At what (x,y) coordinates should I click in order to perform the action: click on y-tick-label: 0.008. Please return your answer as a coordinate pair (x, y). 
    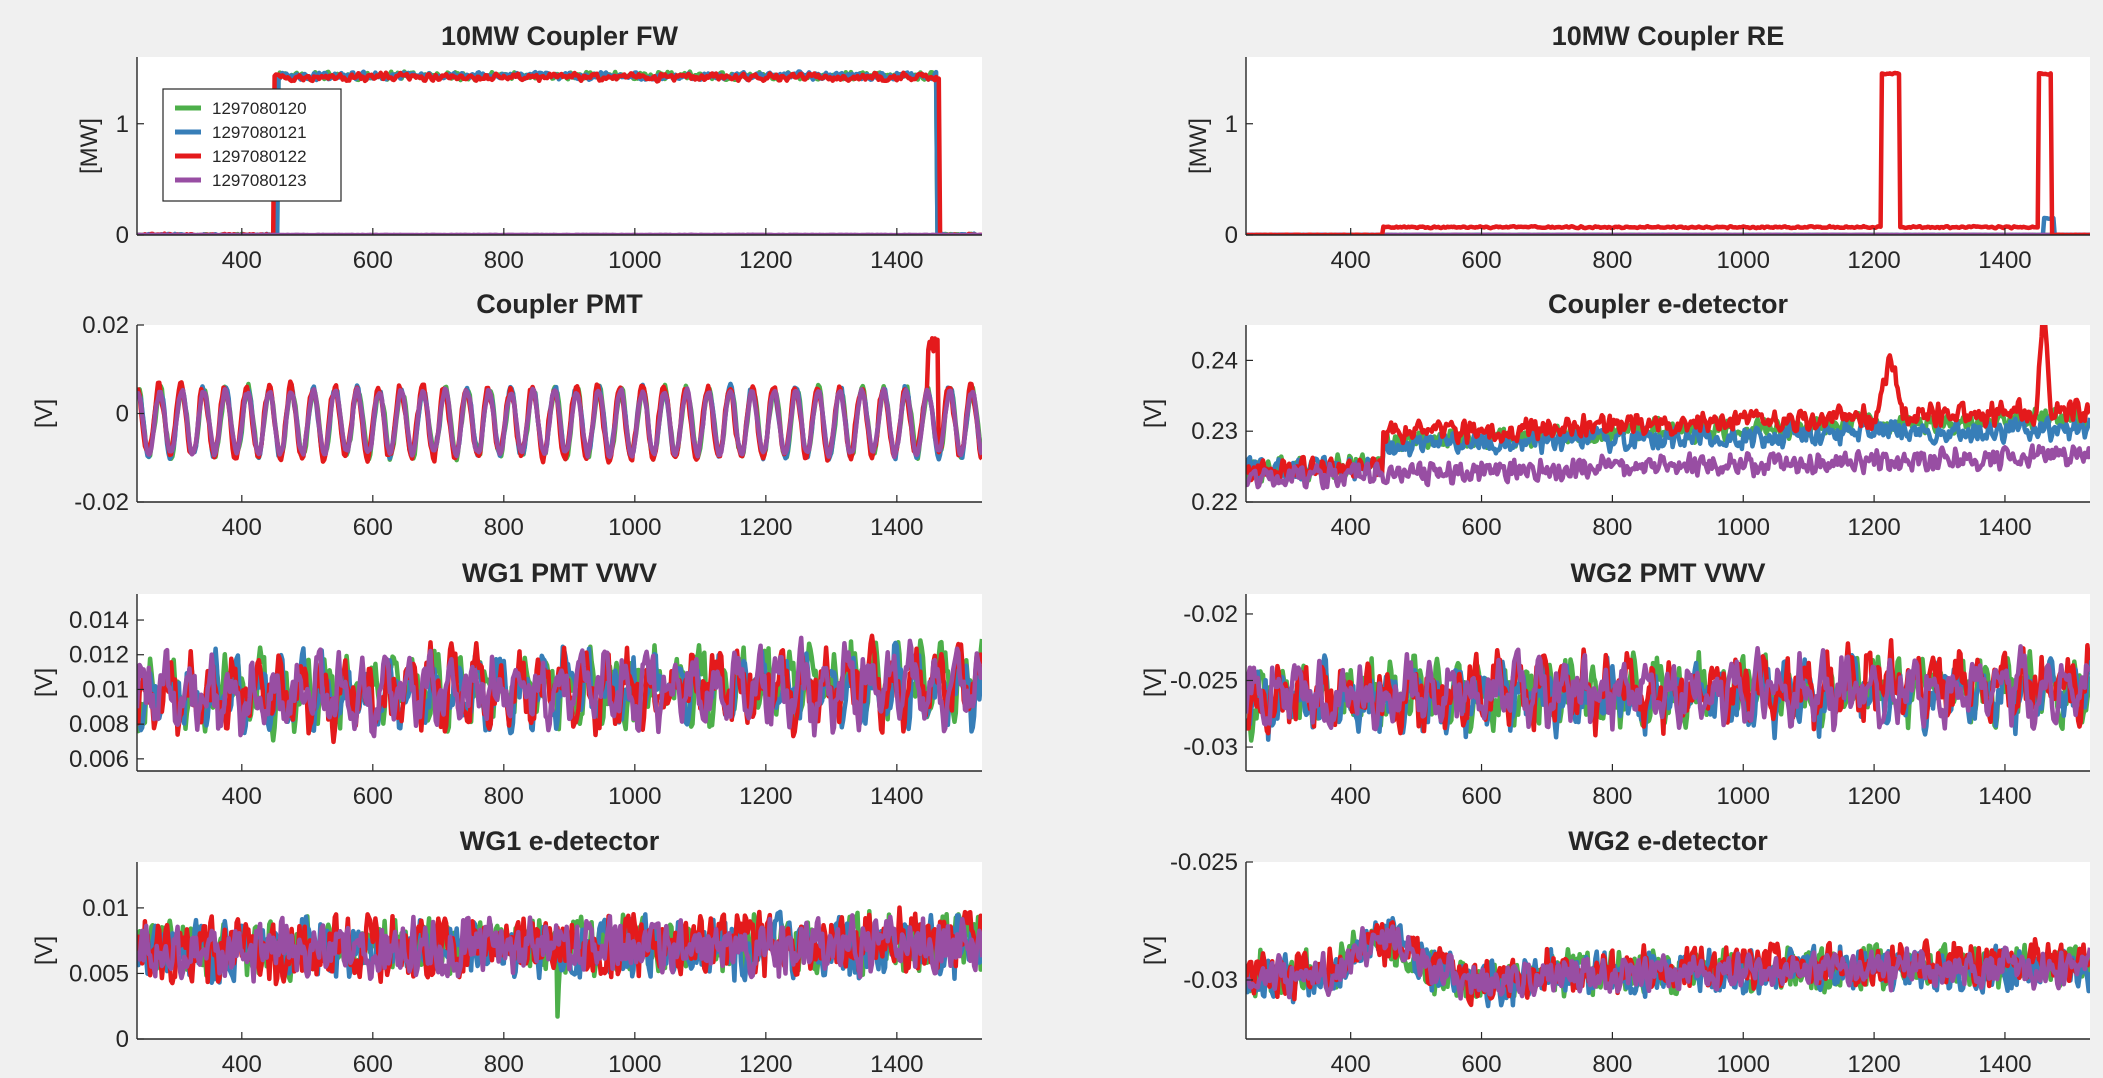
    Looking at the image, I should click on (99, 724).